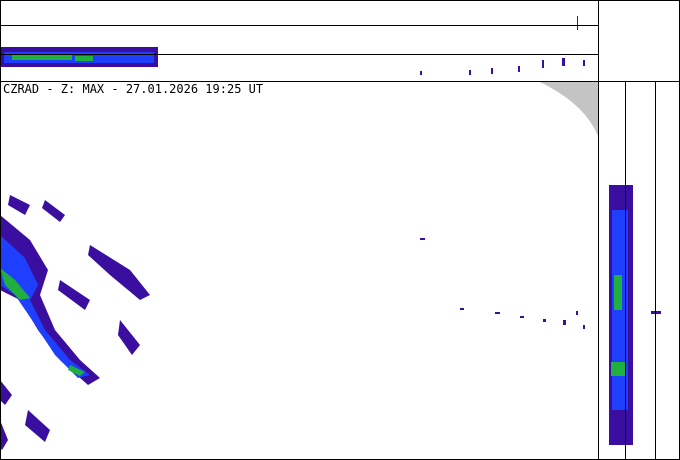 Image resolution: width=680 pixels, height=460 pixels. Describe the element at coordinates (292, 45) in the screenshot. I see `top-projection-echoes` at that location.